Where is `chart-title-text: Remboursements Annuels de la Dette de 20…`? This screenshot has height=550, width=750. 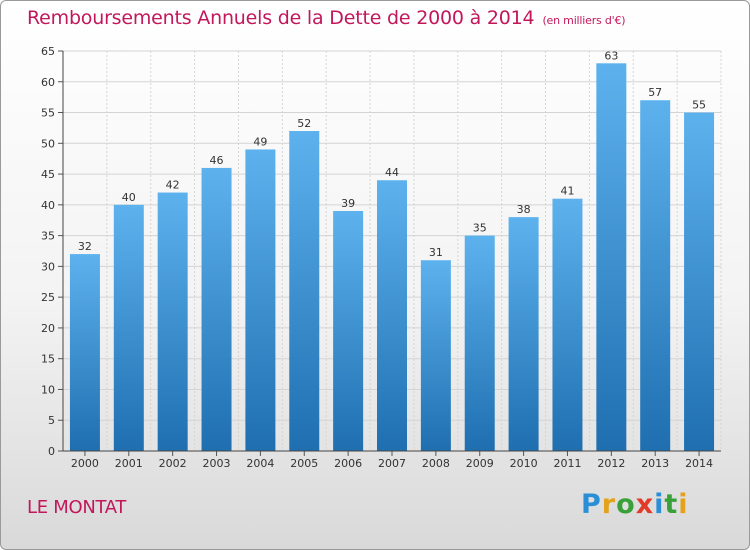 chart-title-text: Remboursements Annuels de la Dette de 20… is located at coordinates (281, 18).